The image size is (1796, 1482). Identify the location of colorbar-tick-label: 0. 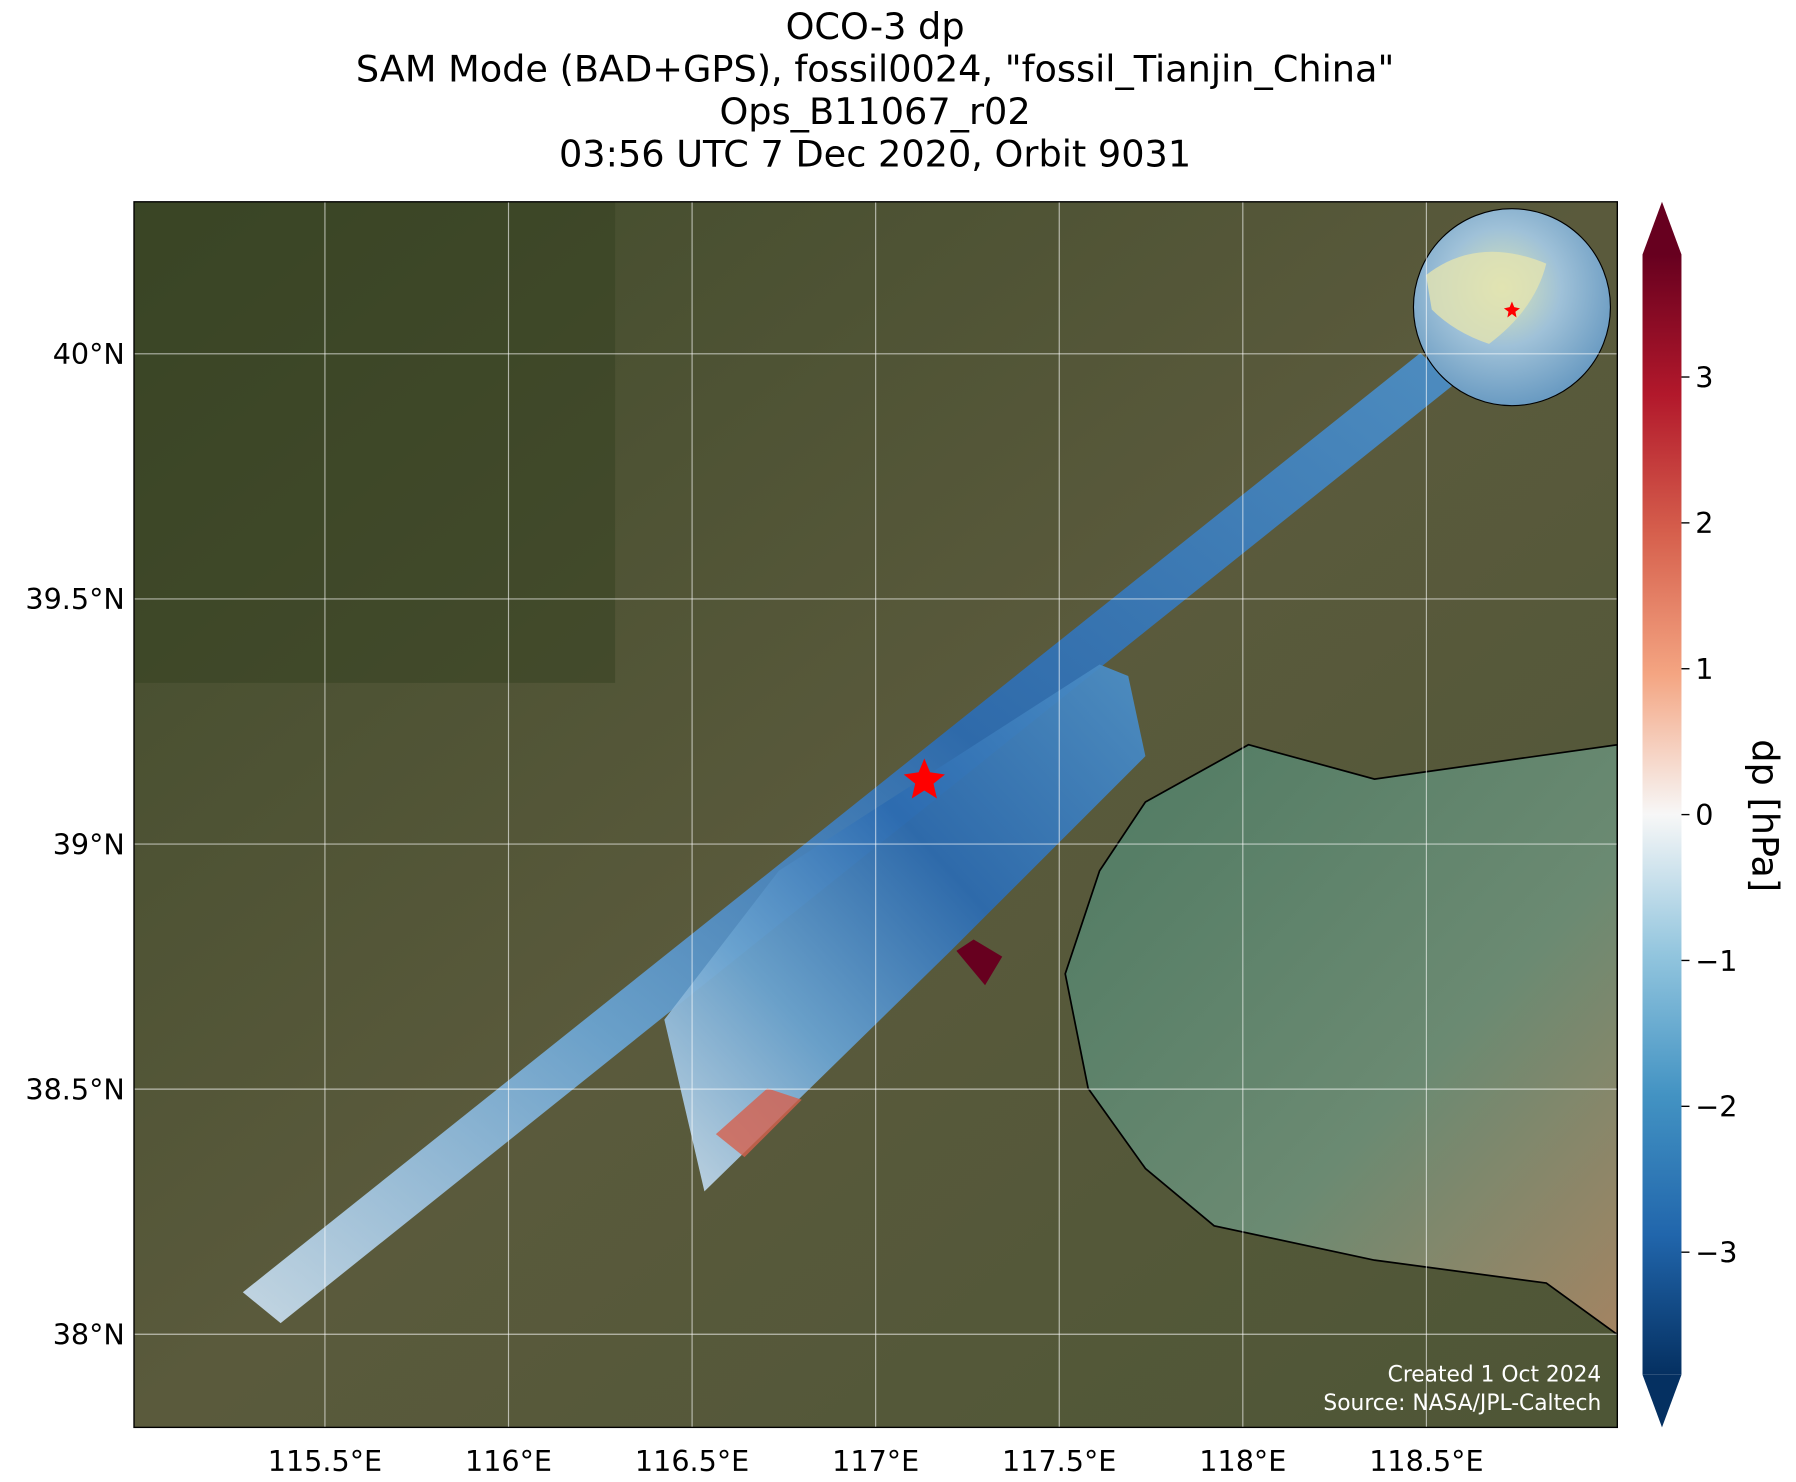
(1704, 815).